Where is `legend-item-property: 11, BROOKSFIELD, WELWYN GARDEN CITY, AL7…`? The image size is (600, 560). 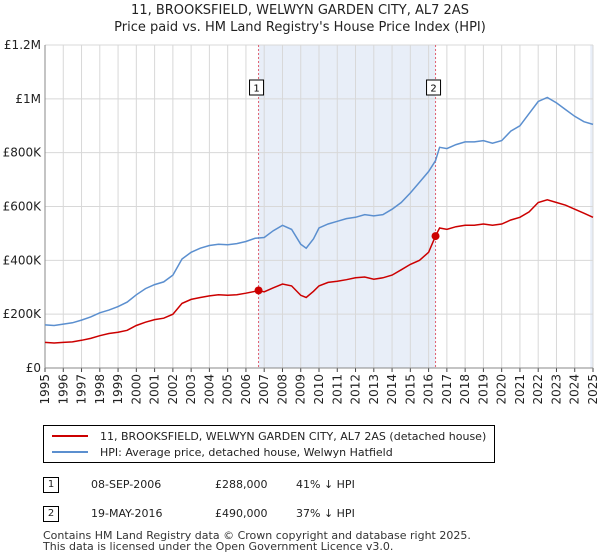
legend-item-property: 11, BROOKSFIELD, WELWYN GARDEN CITY, AL7… is located at coordinates (269, 436).